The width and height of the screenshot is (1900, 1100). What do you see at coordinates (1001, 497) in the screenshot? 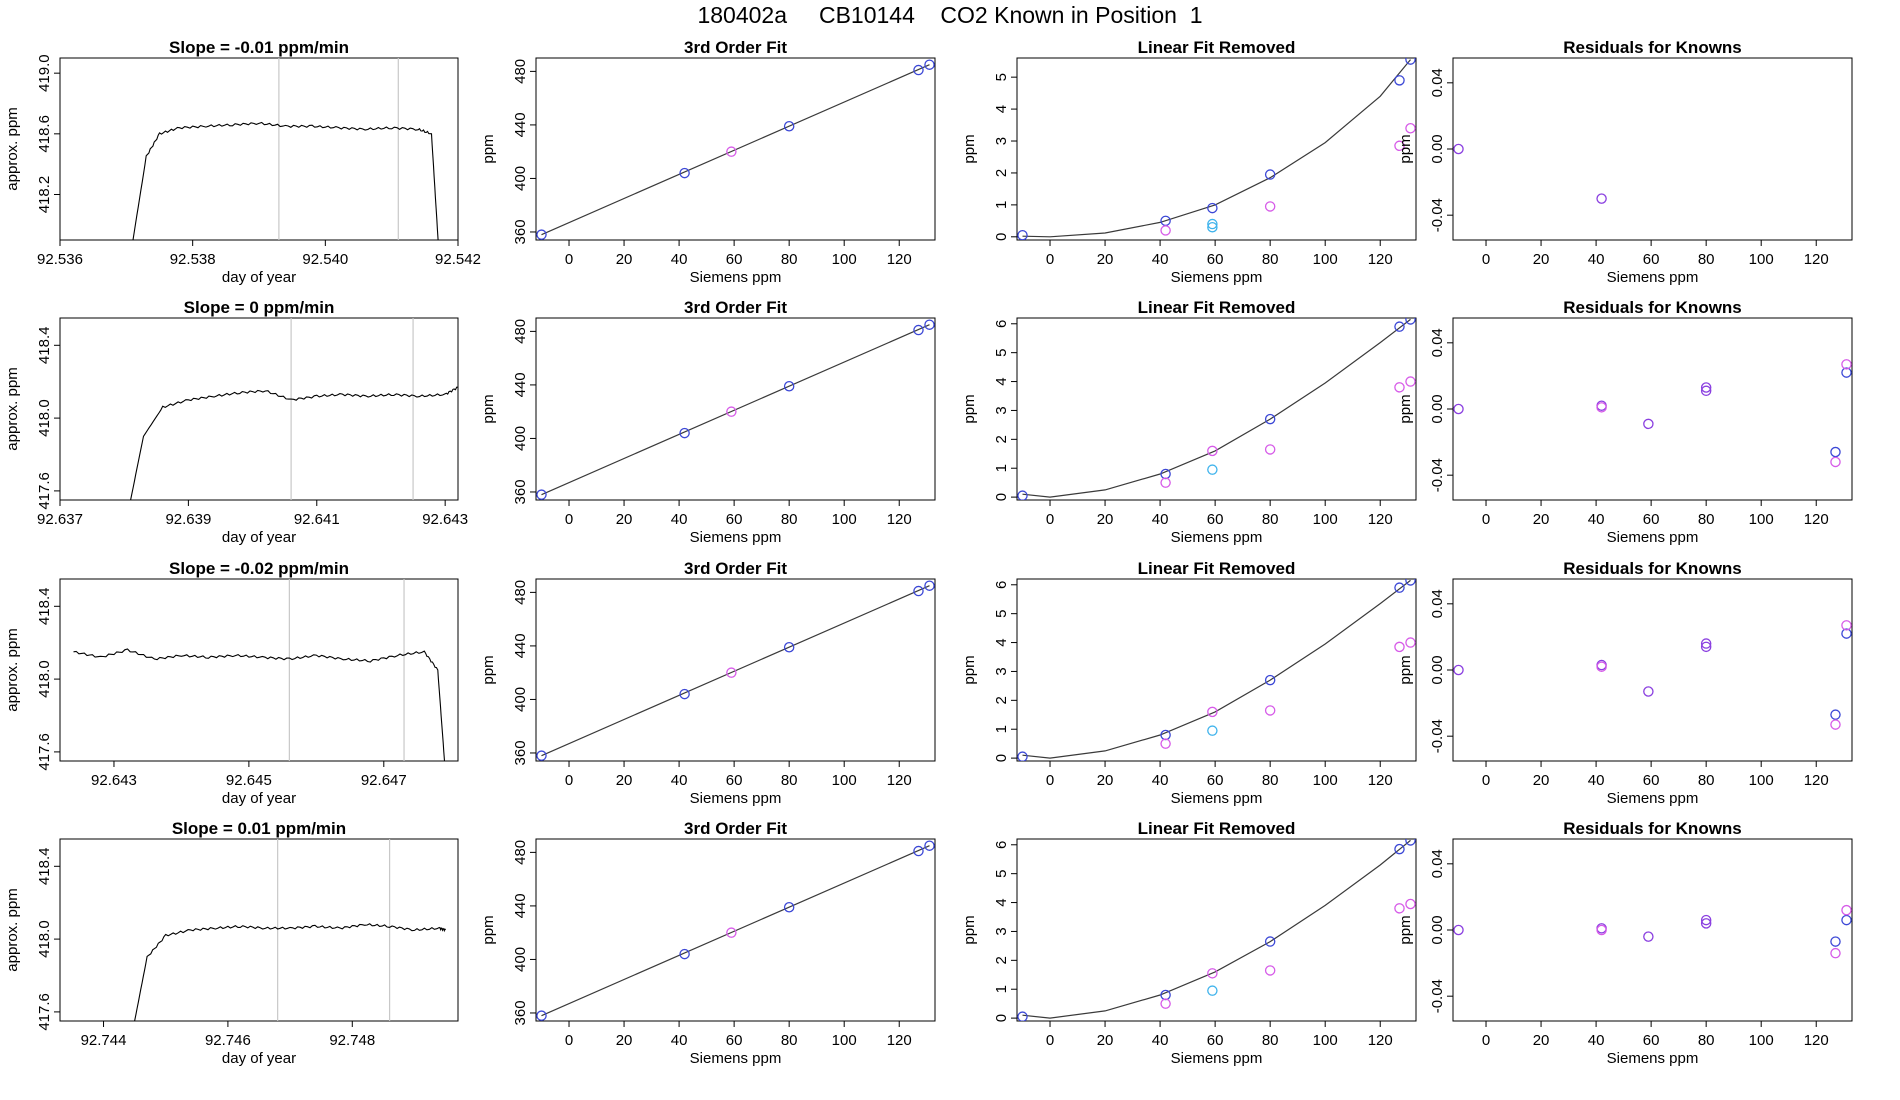
I see `y-tick-label: 0` at bounding box center [1001, 497].